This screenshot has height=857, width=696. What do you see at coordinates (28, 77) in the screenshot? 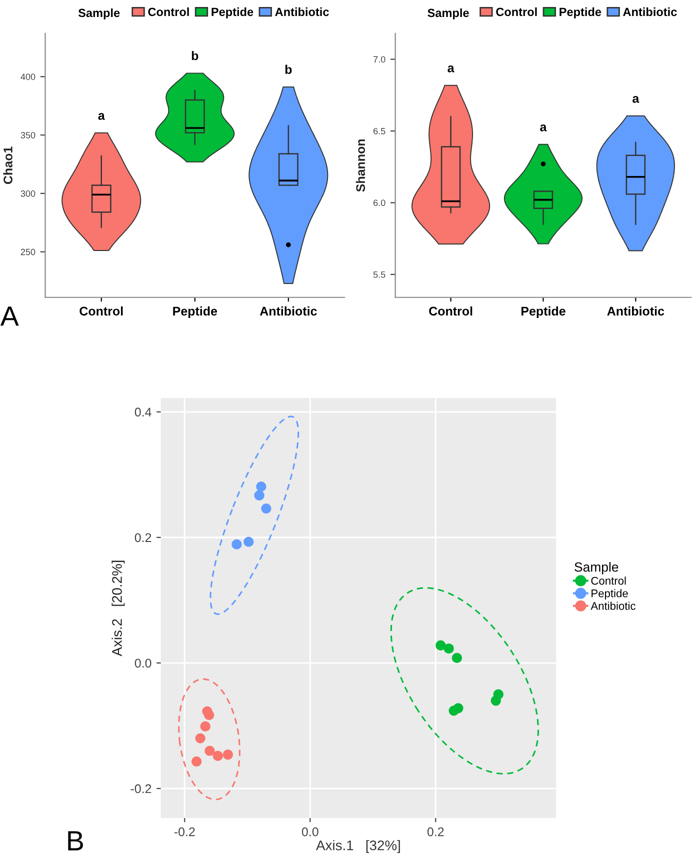
I see `y-tick-label: 400` at bounding box center [28, 77].